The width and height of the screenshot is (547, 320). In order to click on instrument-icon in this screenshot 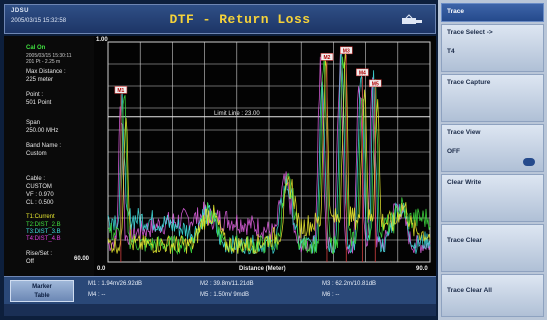, I will do `click(412, 19)`.